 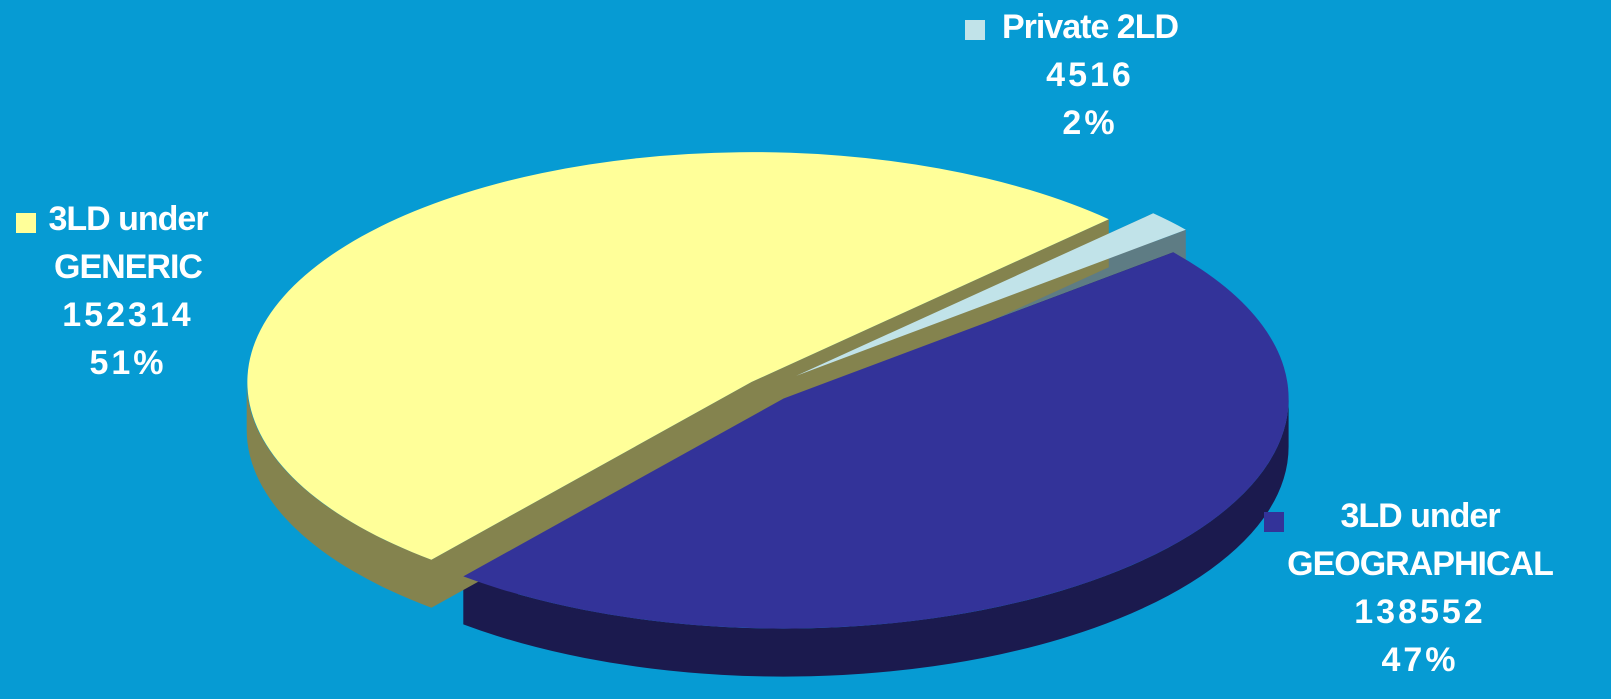 What do you see at coordinates (1090, 27) in the screenshot?
I see `slice-name-label: Private 2LD` at bounding box center [1090, 27].